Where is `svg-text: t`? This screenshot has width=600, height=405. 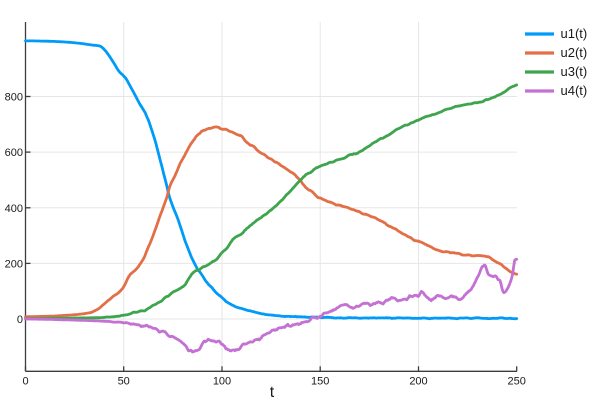
svg-text: t is located at coordinates (272, 392).